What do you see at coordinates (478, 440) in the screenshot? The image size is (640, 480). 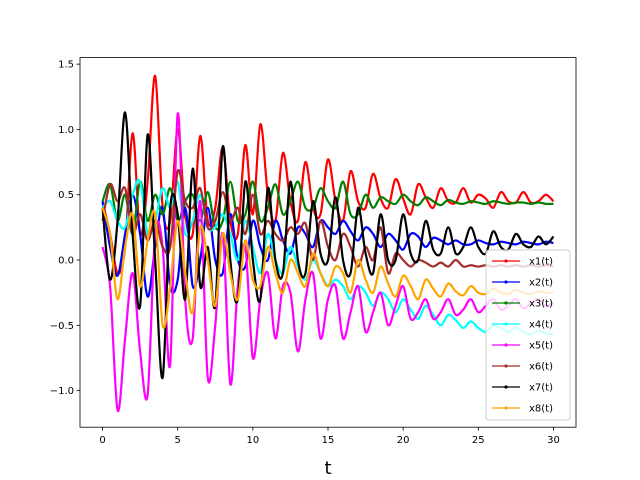 I see `x-tick-label: 25` at bounding box center [478, 440].